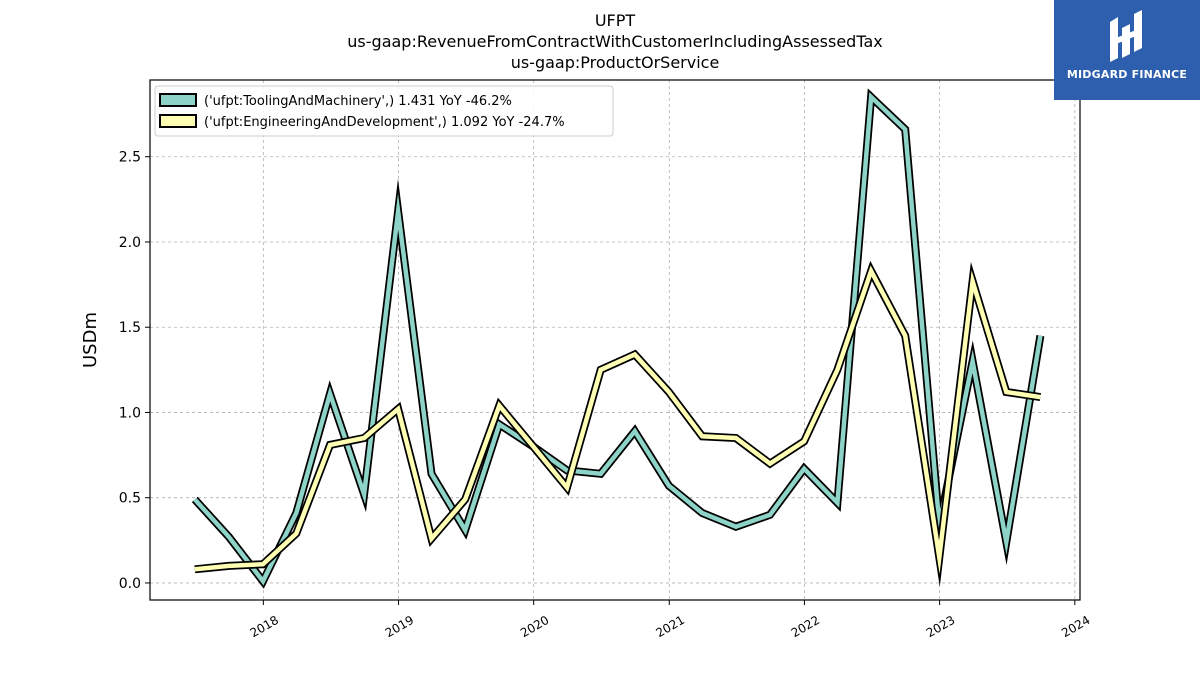  What do you see at coordinates (1075, 626) in the screenshot?
I see `x-tick-label: 2024` at bounding box center [1075, 626].